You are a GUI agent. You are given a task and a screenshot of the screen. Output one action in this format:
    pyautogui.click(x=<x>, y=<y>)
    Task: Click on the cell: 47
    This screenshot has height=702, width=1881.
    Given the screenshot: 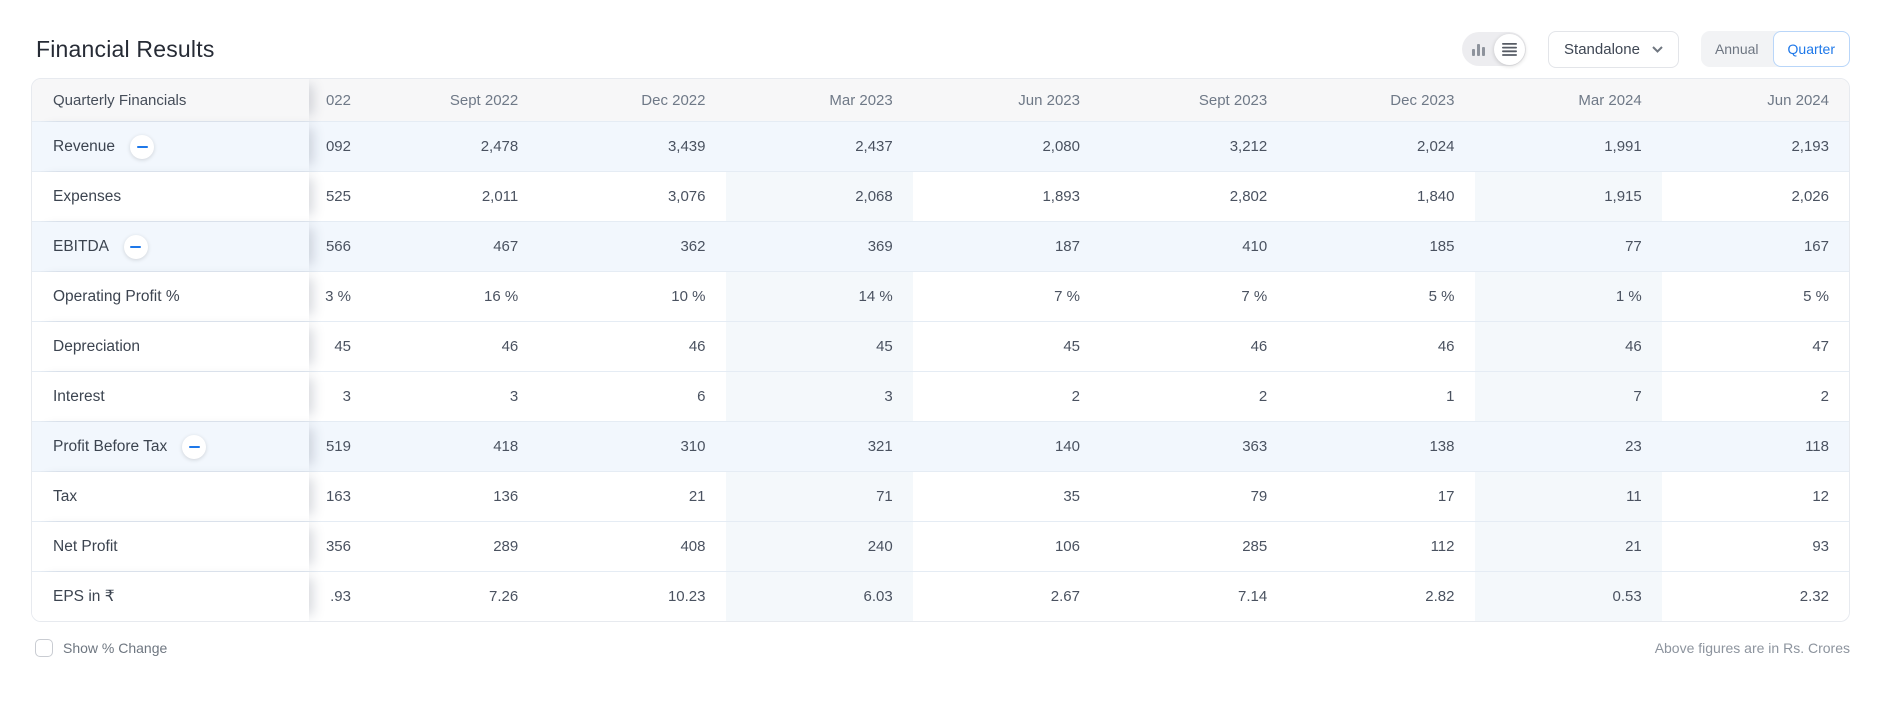 What is the action you would take?
    pyautogui.click(x=1820, y=346)
    